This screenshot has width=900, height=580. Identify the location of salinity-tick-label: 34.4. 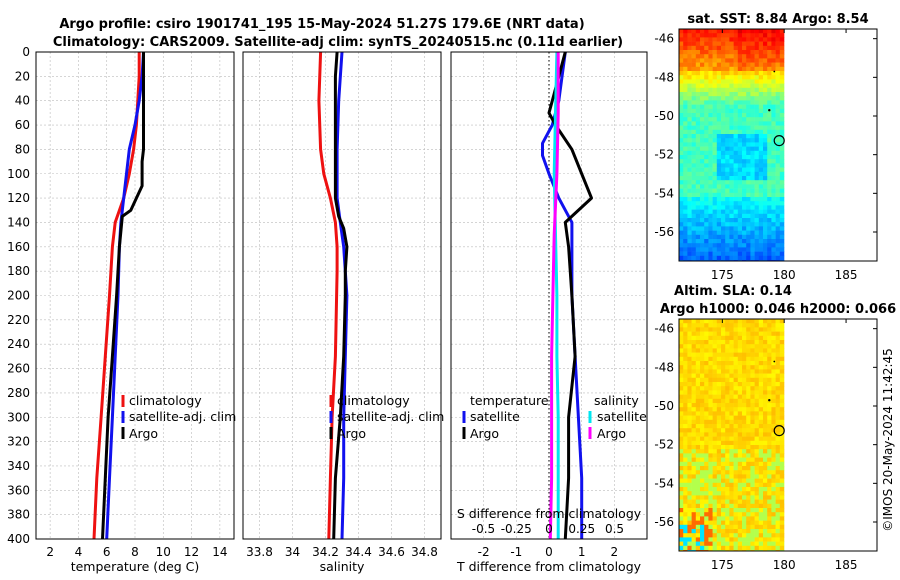
(358, 552).